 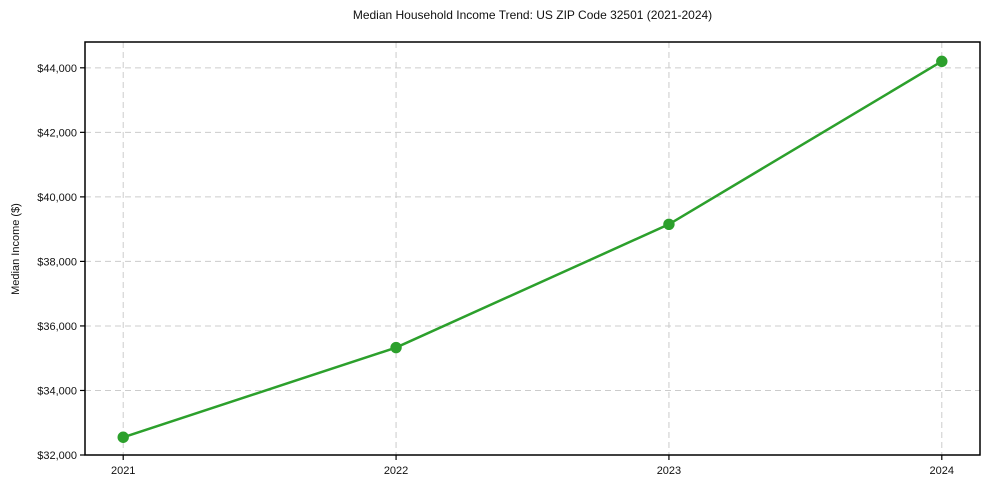 What do you see at coordinates (942, 61) in the screenshot?
I see `data-point-2024` at bounding box center [942, 61].